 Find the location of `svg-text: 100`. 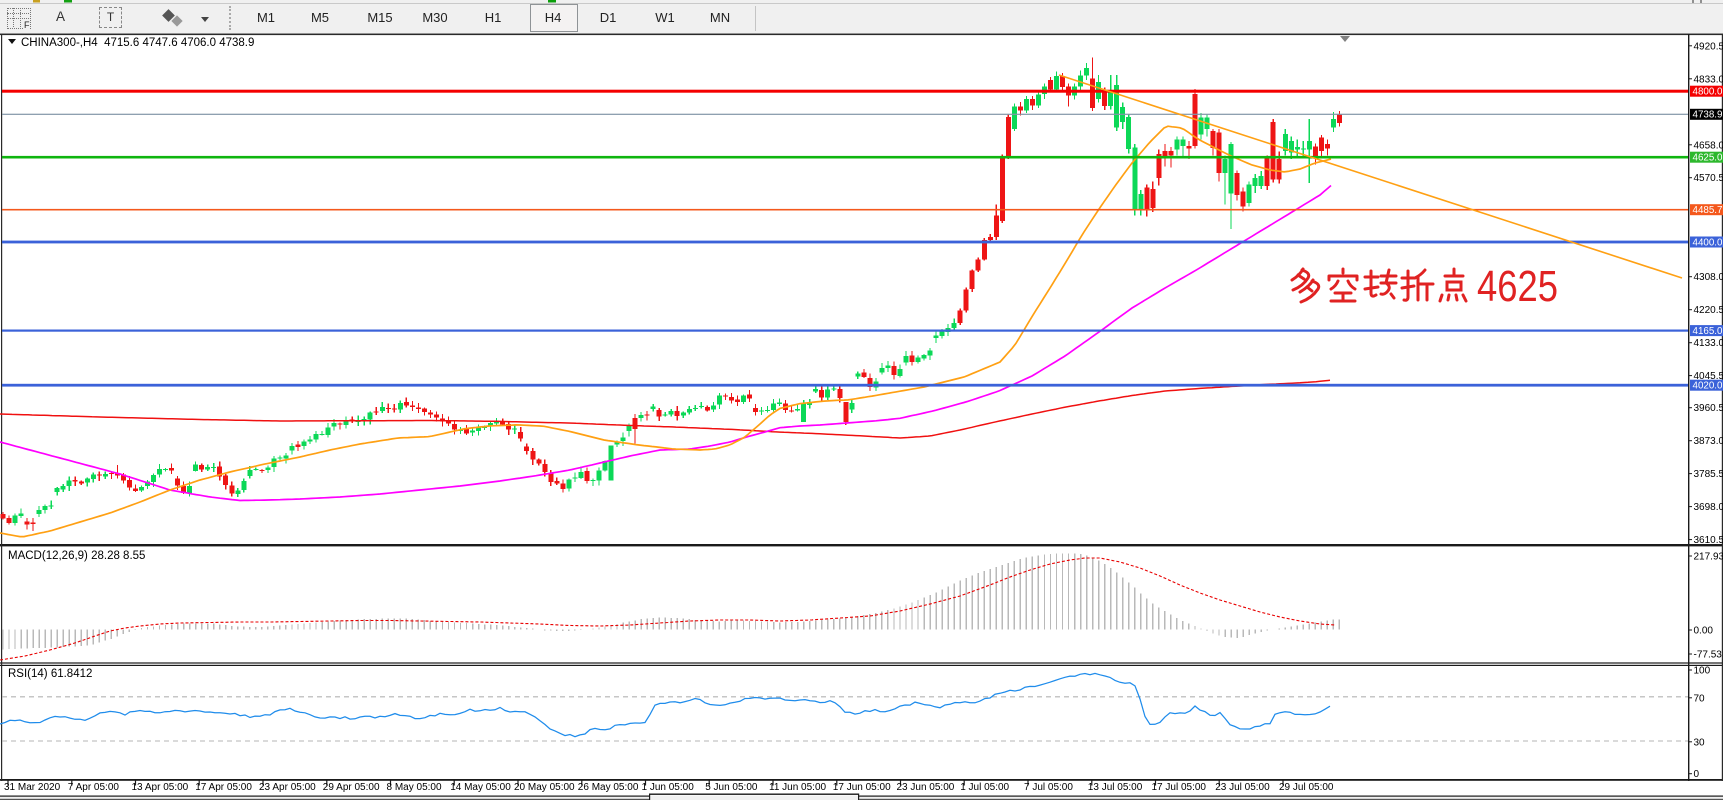

svg-text: 100 is located at coordinates (1702, 671).